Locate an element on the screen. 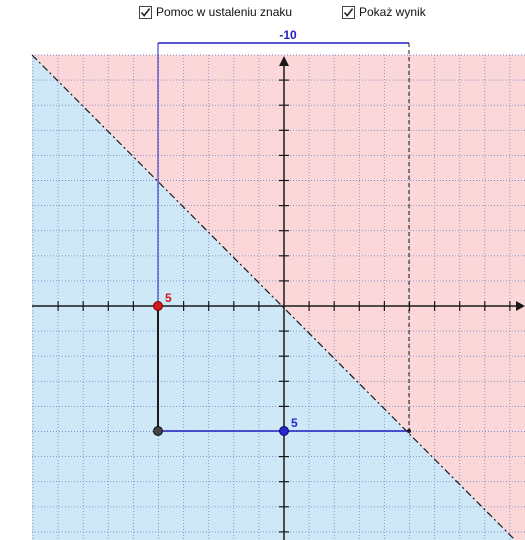 The height and width of the screenshot is (540, 525). show-result-label: Pokaż wynik is located at coordinates (392, 12).